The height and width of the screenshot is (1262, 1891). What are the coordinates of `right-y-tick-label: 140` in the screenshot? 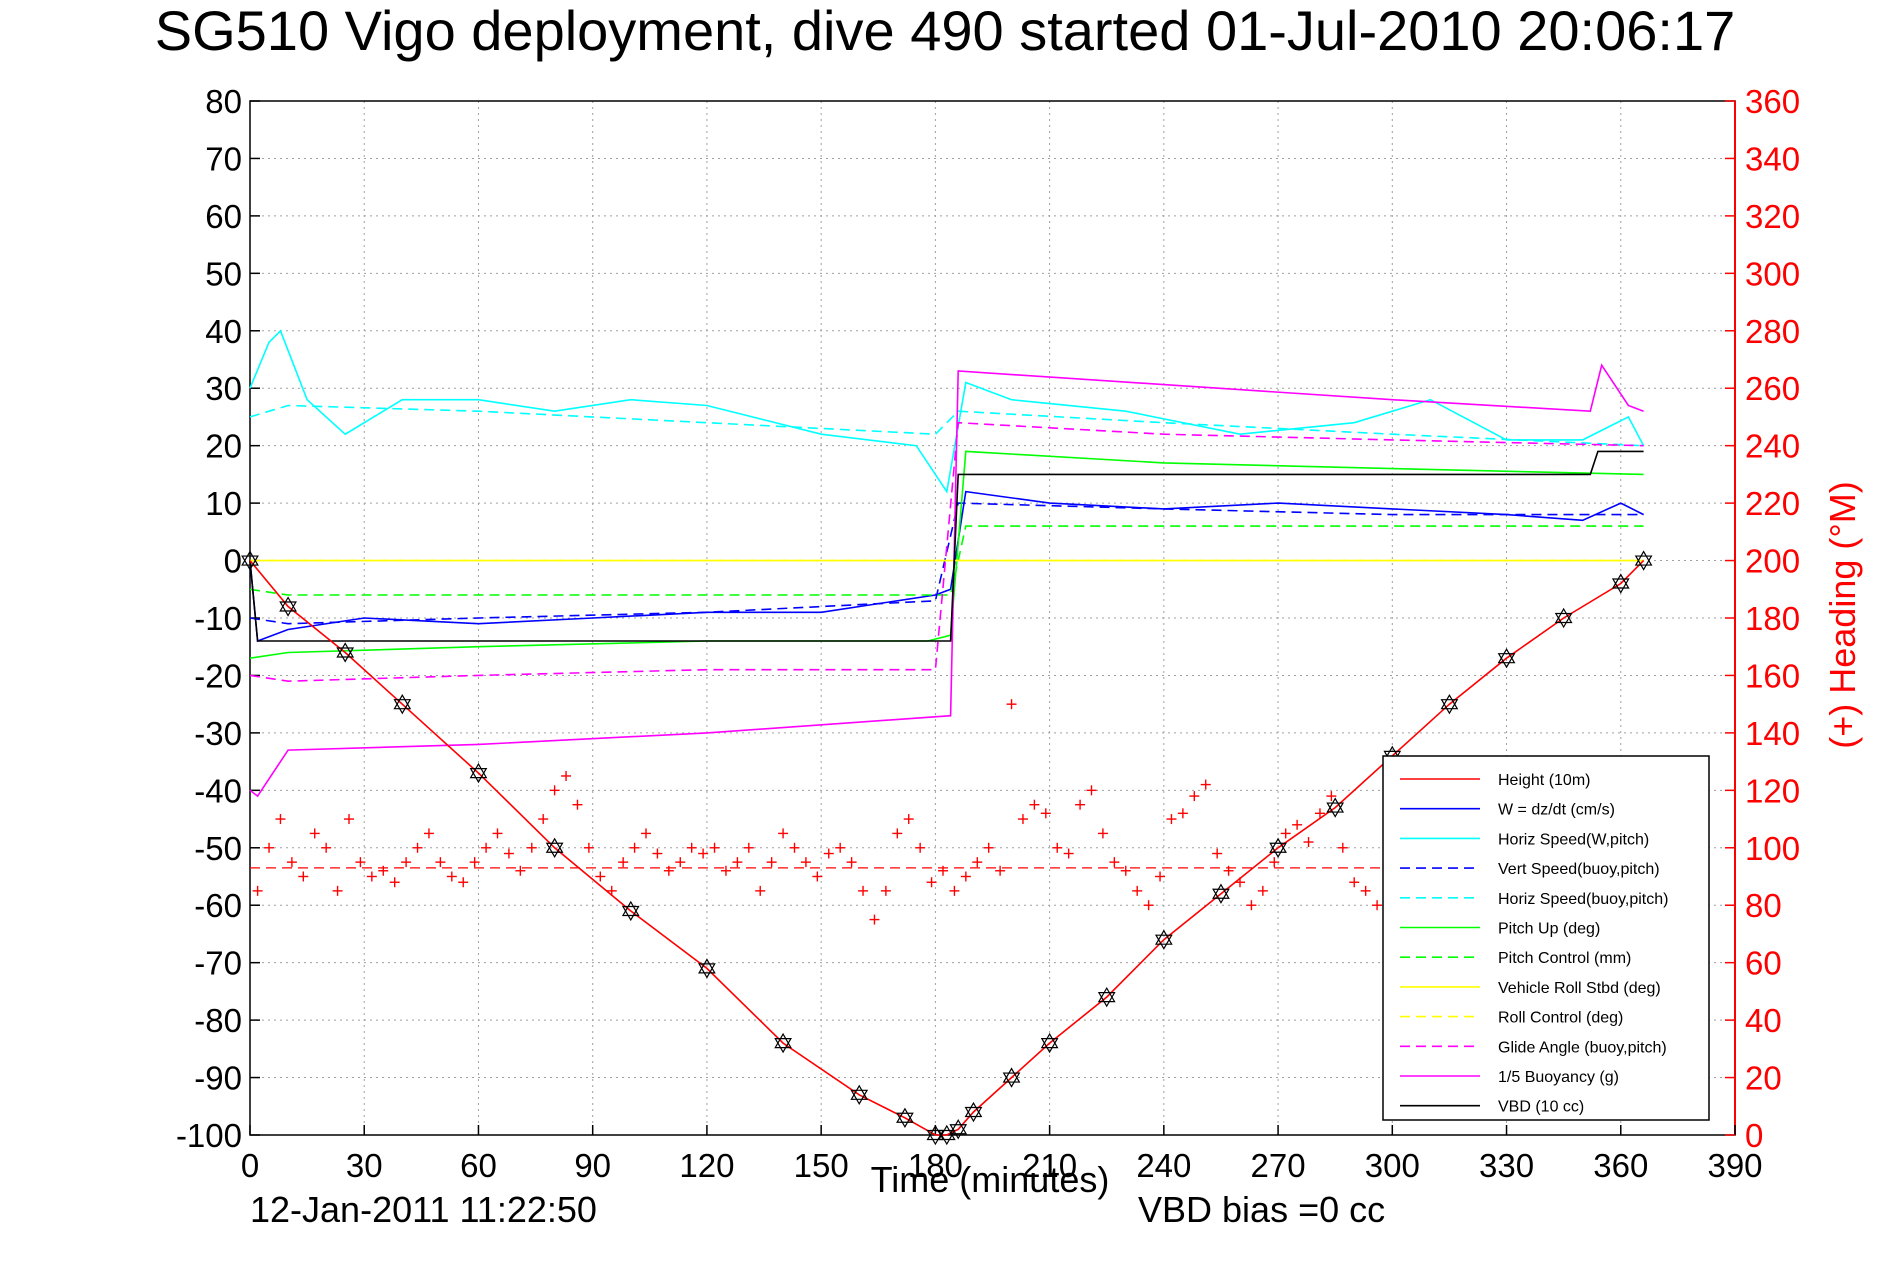 It's located at (1772, 733).